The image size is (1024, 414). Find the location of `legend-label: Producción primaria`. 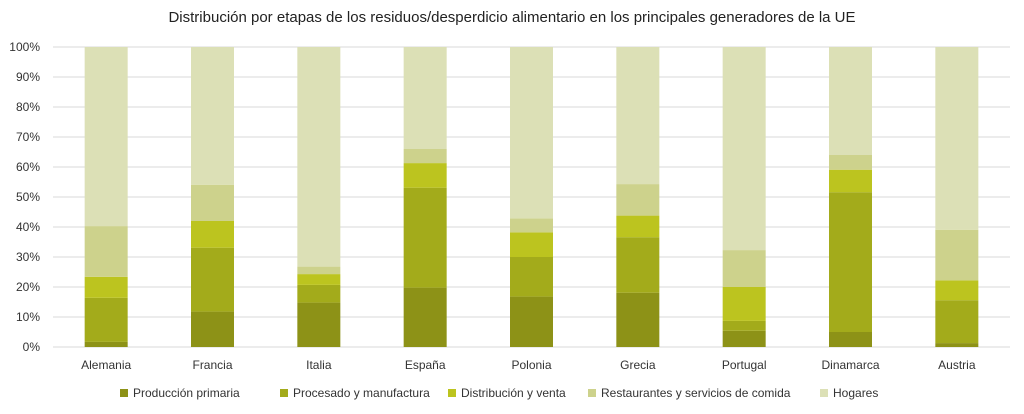

legend-label: Producción primaria is located at coordinates (186, 393).